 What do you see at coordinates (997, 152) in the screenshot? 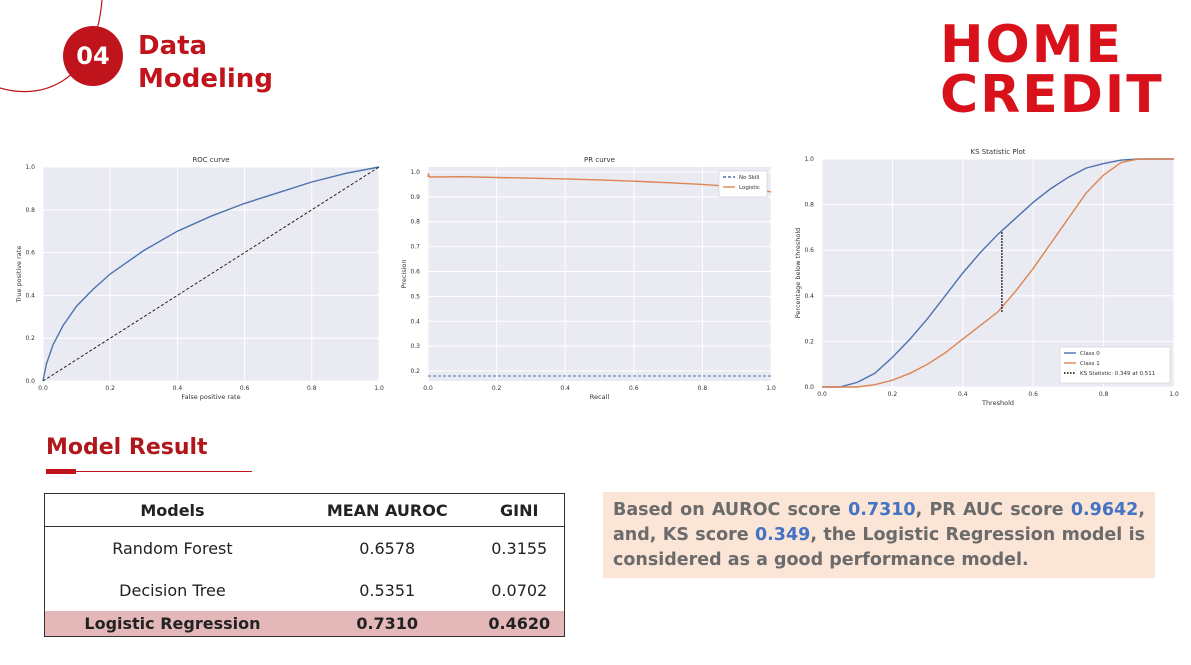
I see `chart-title: KS Statistic Plot` at bounding box center [997, 152].